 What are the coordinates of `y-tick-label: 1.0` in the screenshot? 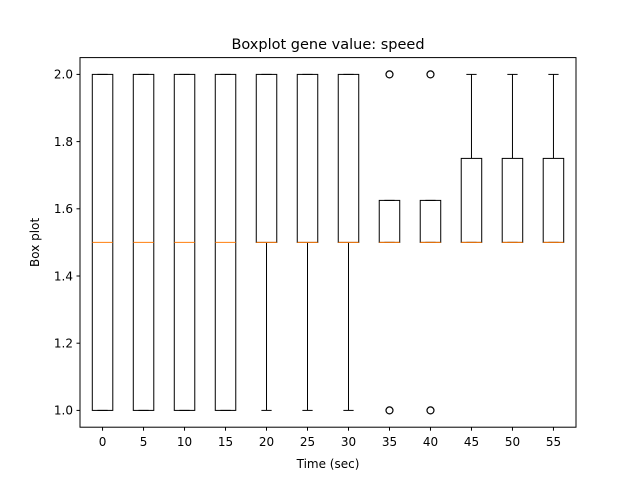 It's located at (63, 411).